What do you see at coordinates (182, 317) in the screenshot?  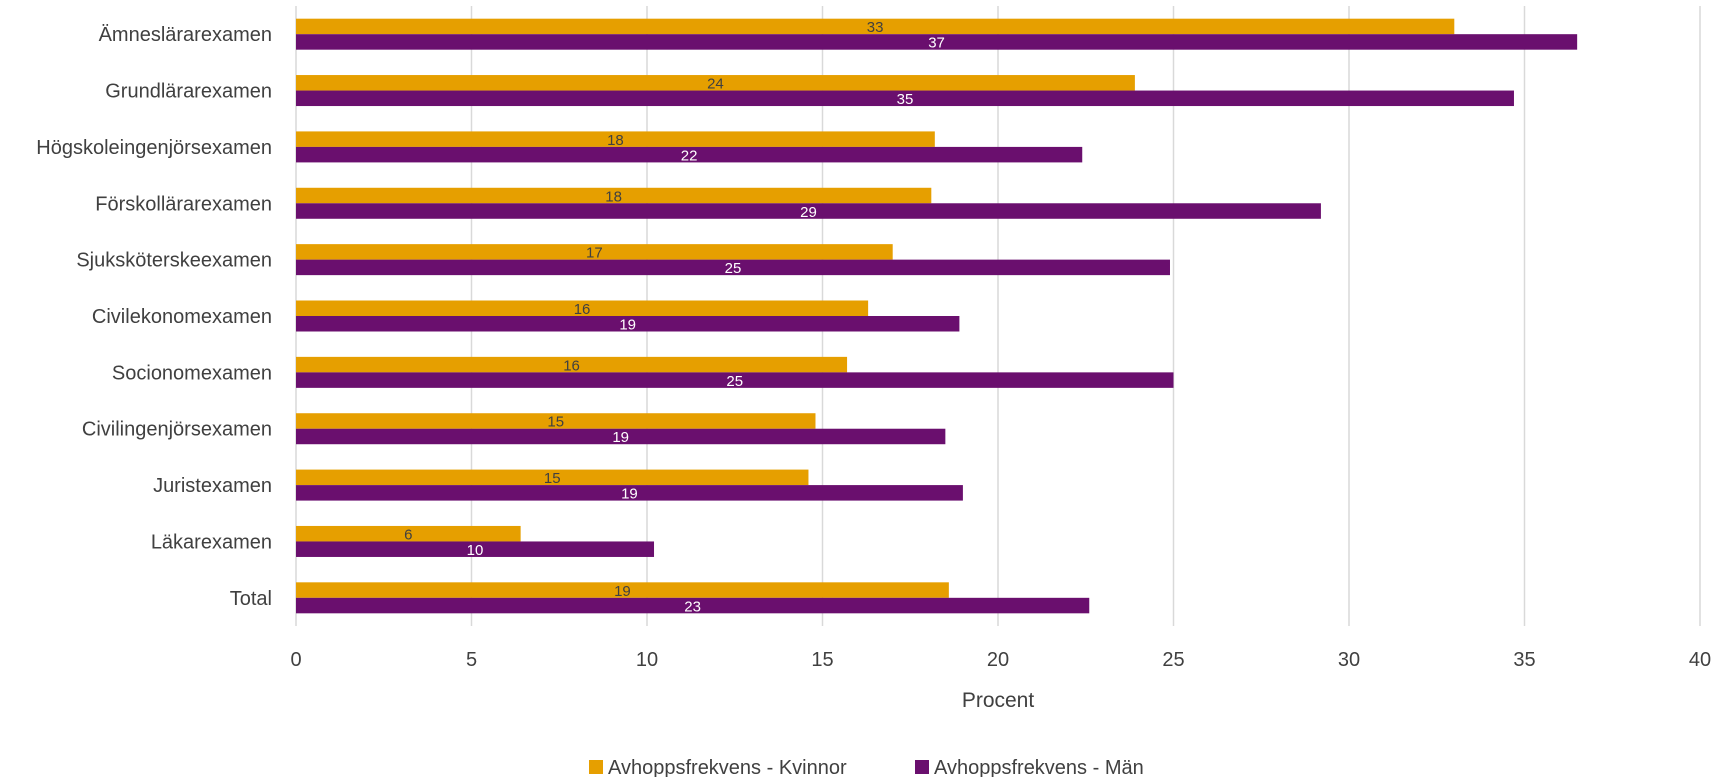 I see `category-label: Civilekonomexamen` at bounding box center [182, 317].